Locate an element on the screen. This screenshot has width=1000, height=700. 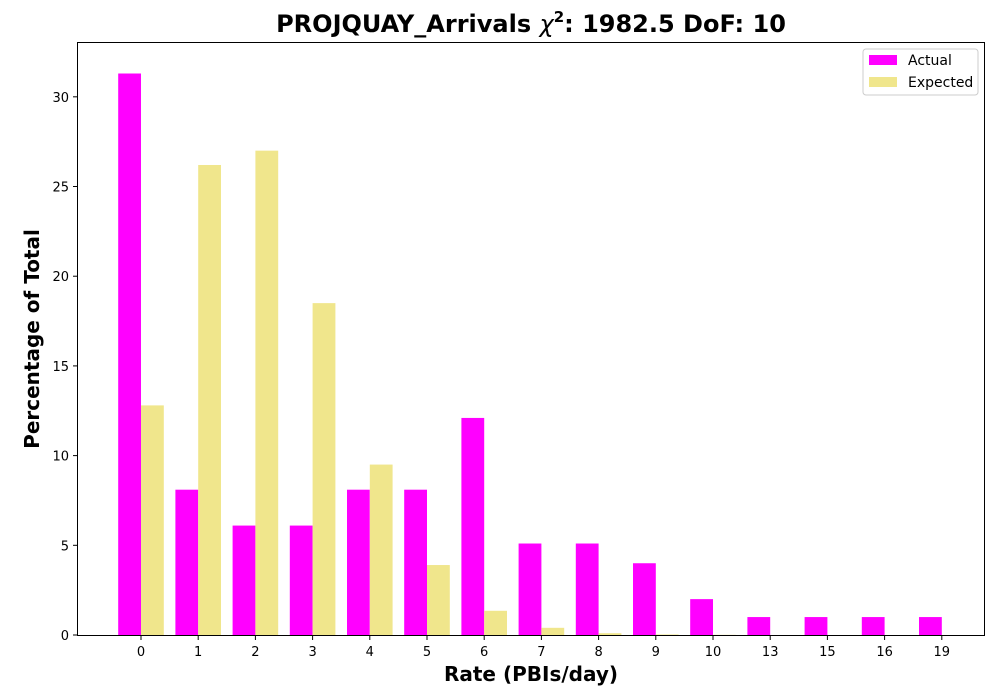
y-tick-label: 25 is located at coordinates (60, 188).